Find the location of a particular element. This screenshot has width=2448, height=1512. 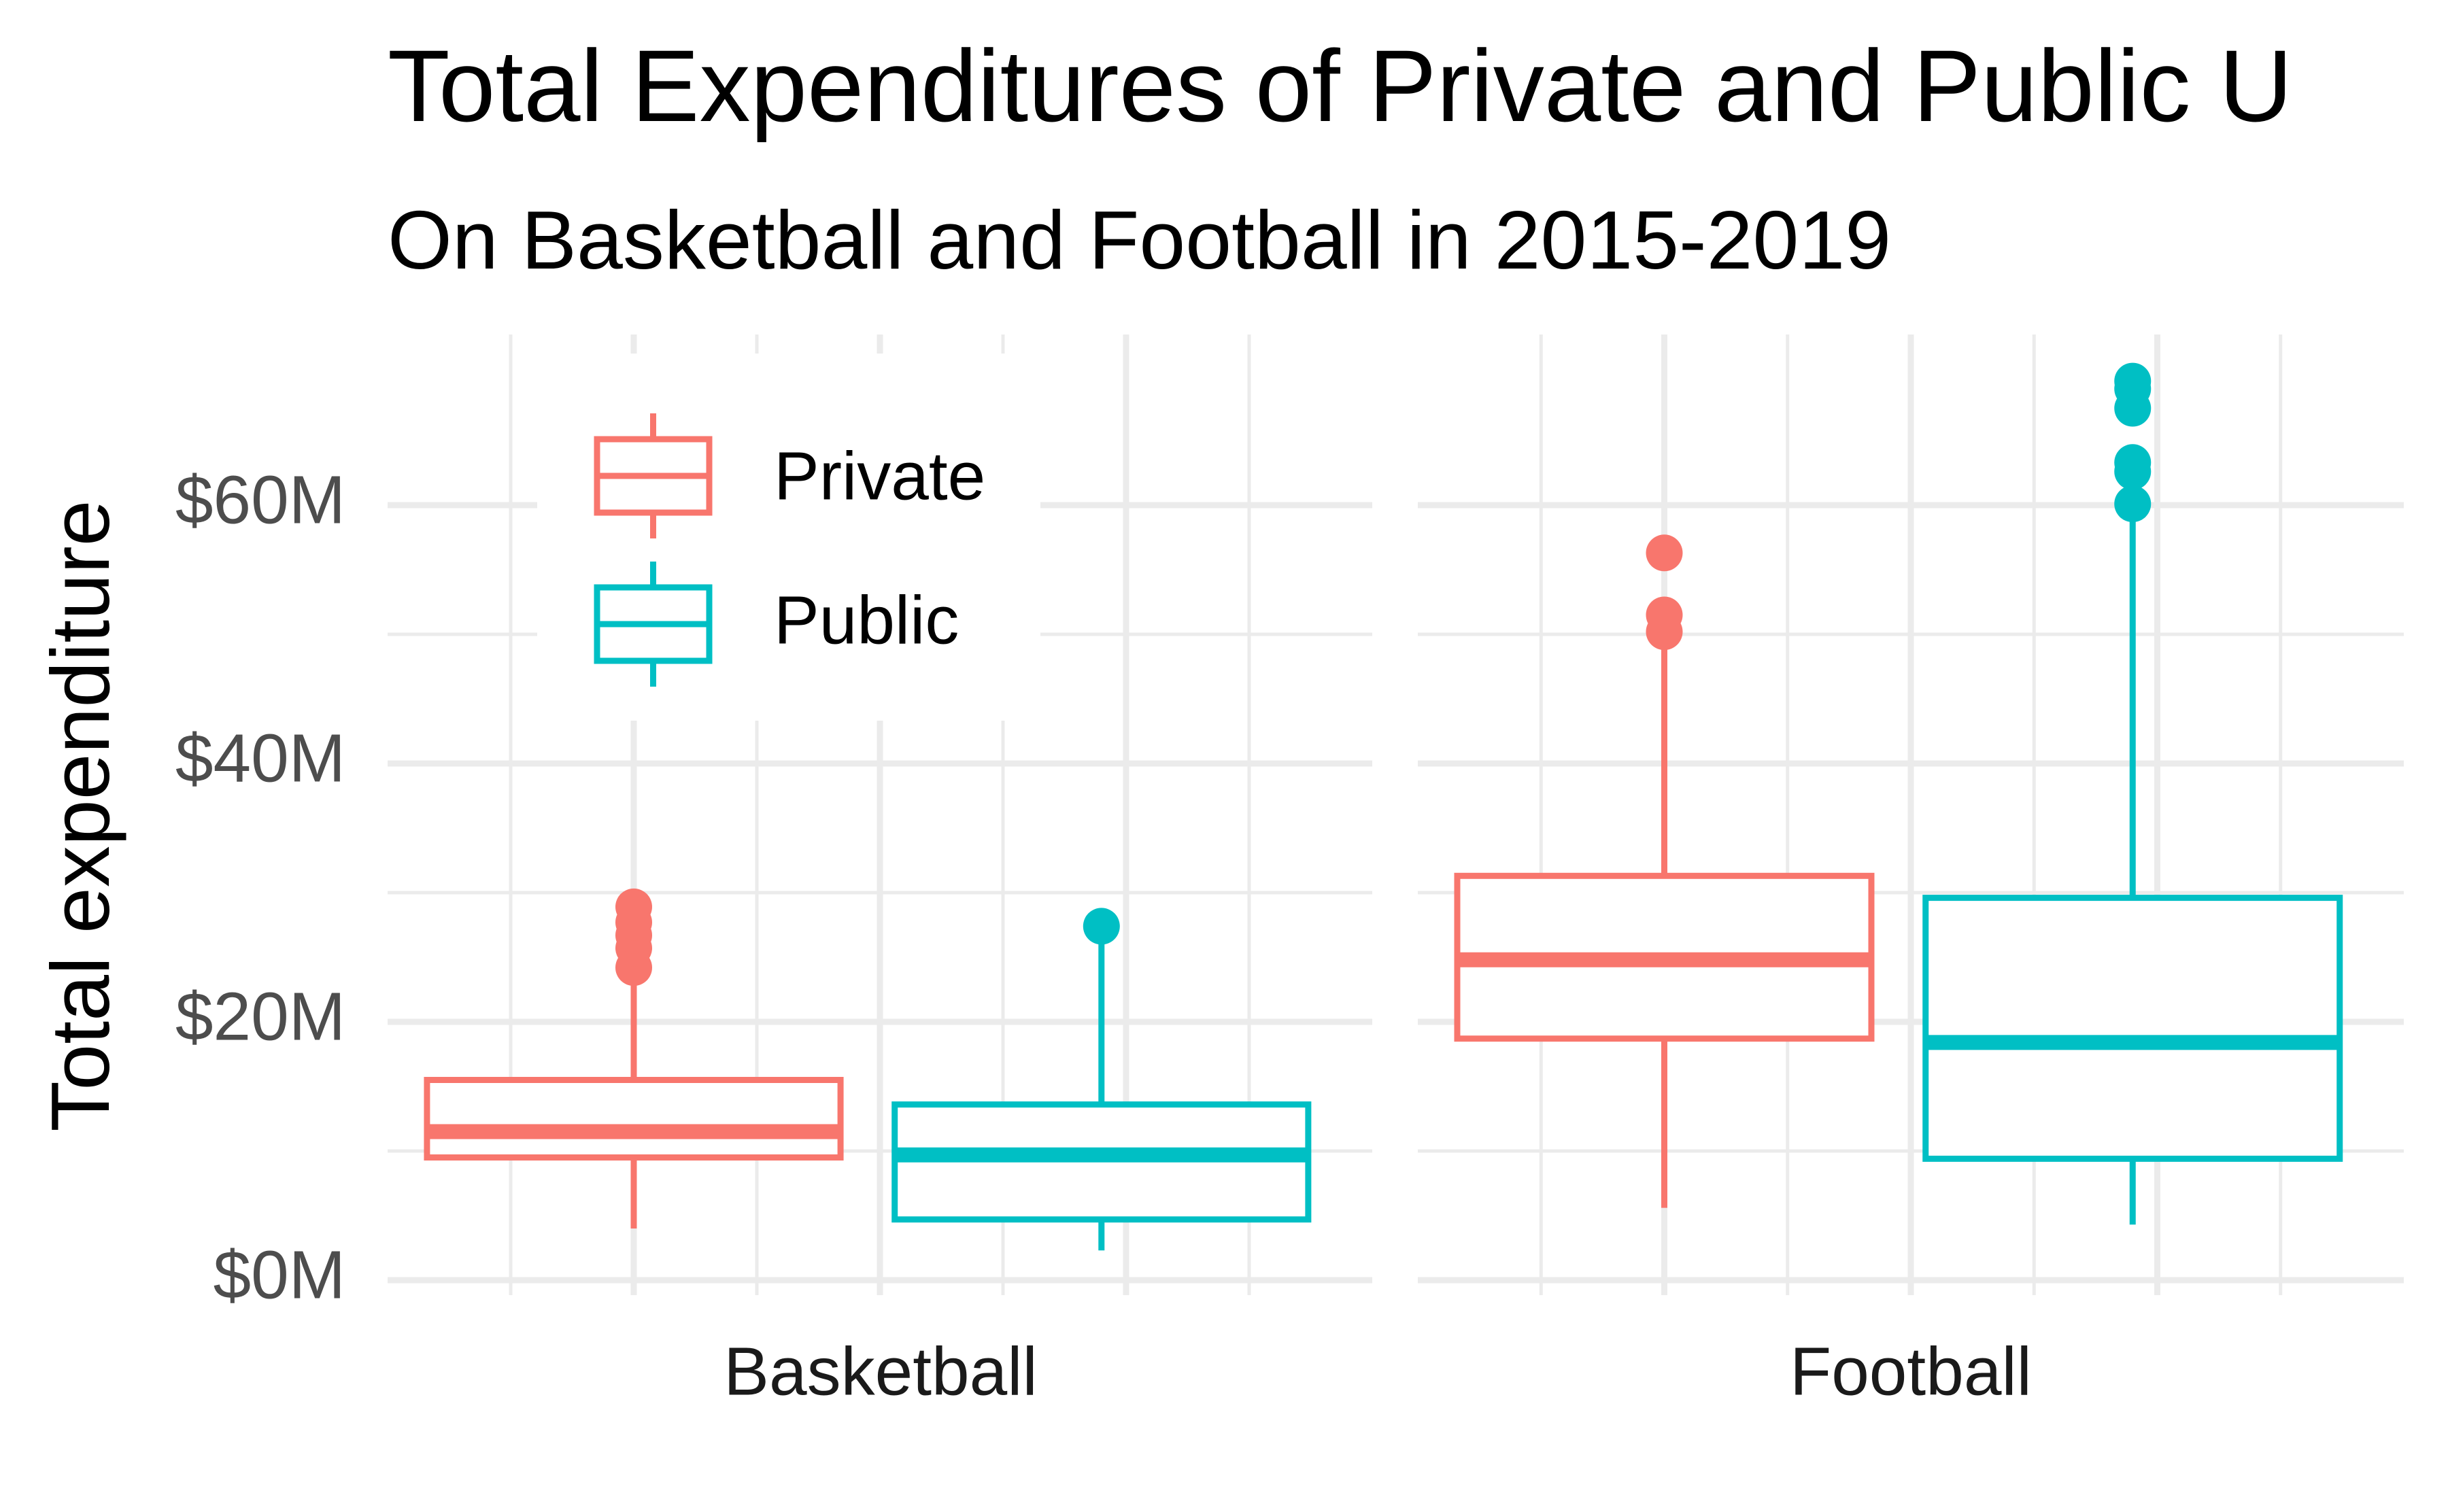

legend: Private Public is located at coordinates (789, 537).